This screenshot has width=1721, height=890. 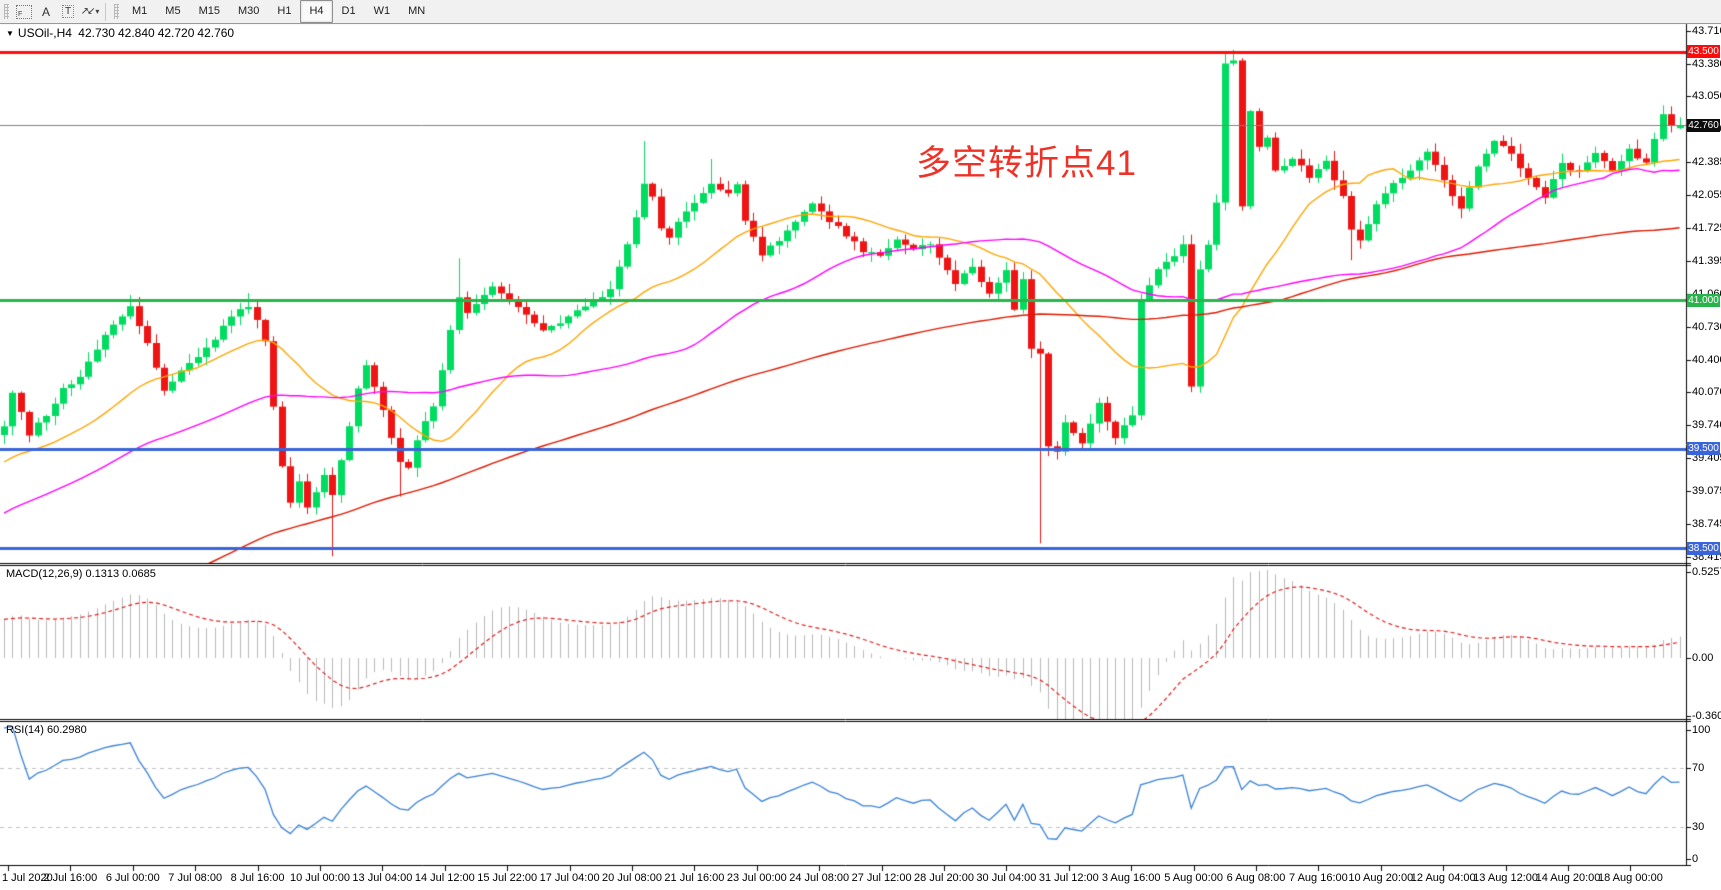 What do you see at coordinates (176, 33) in the screenshot?
I see `quote-low: 42.720` at bounding box center [176, 33].